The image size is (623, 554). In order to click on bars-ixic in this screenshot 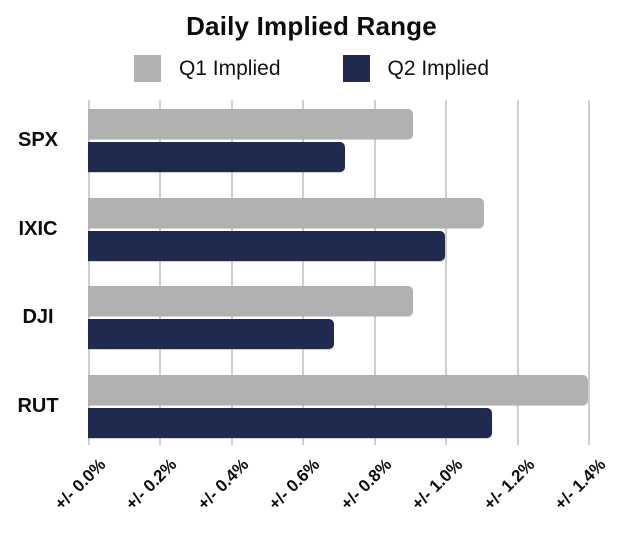, I will do `click(355, 229)`.